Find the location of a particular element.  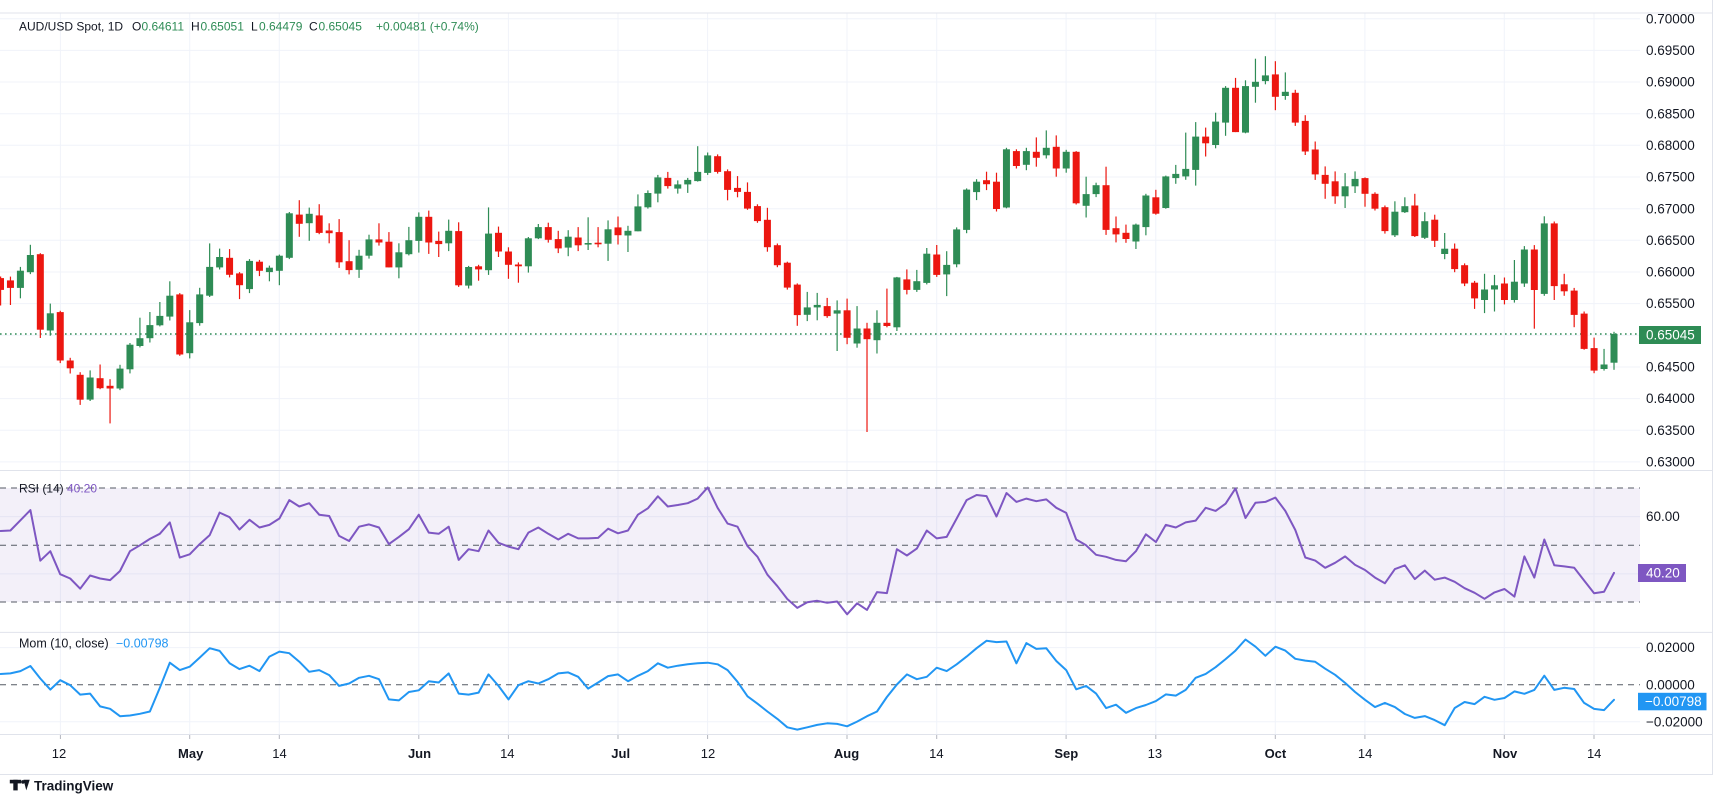

svg-text: Jun is located at coordinates (419, 753).